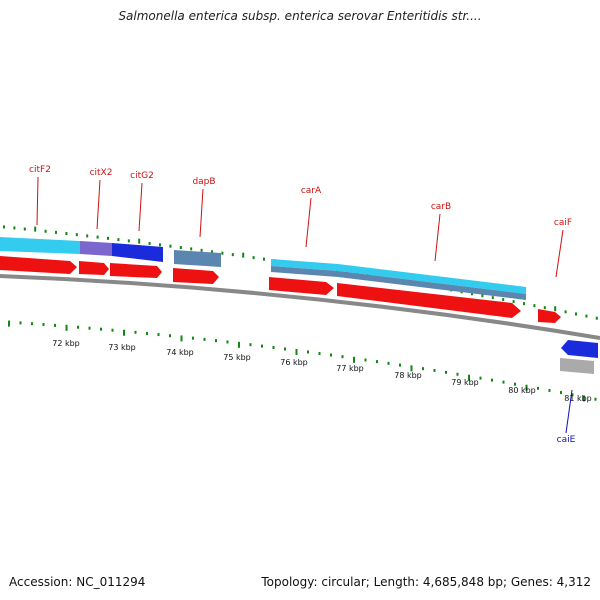 The width and height of the screenshot is (600, 600). What do you see at coordinates (522, 390) in the screenshot?
I see `scale-label: 80 kbp` at bounding box center [522, 390].